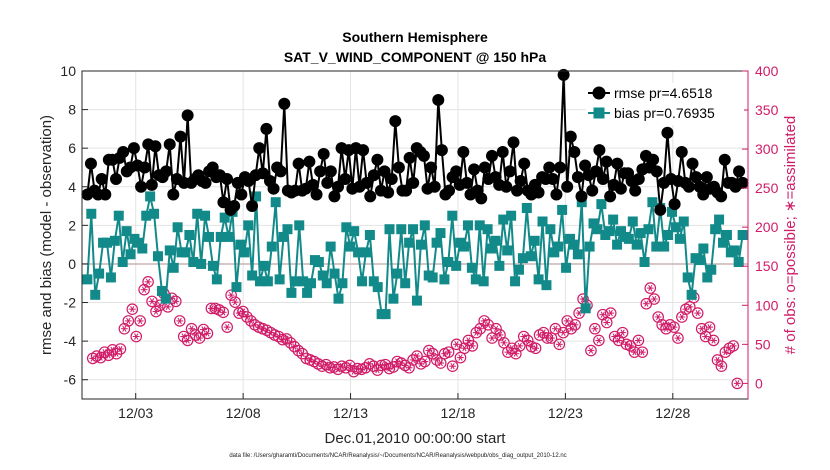  Describe the element at coordinates (767, 305) in the screenshot. I see `y-right-tick-label: 100` at that location.